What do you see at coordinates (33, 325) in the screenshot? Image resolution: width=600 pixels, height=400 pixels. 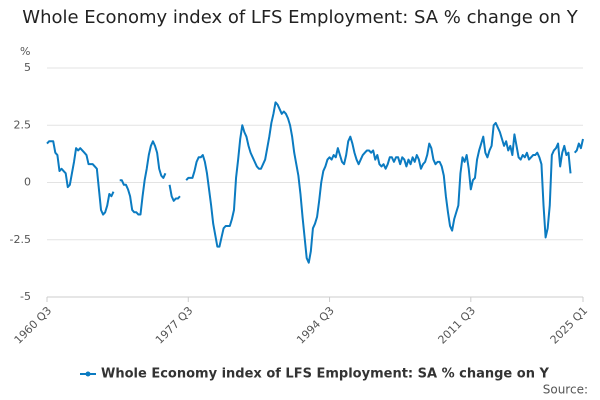 I see `x-tick-label: 1960 Q3` at bounding box center [33, 325].